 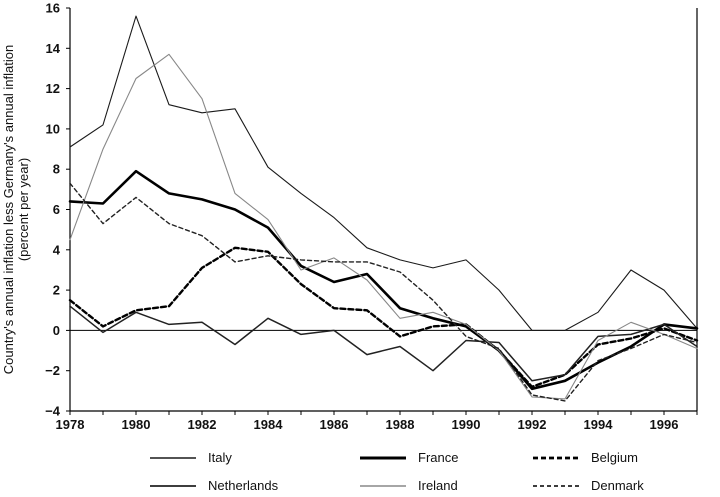 What do you see at coordinates (383, 343) in the screenshot?
I see `series-line-netherlands` at bounding box center [383, 343].